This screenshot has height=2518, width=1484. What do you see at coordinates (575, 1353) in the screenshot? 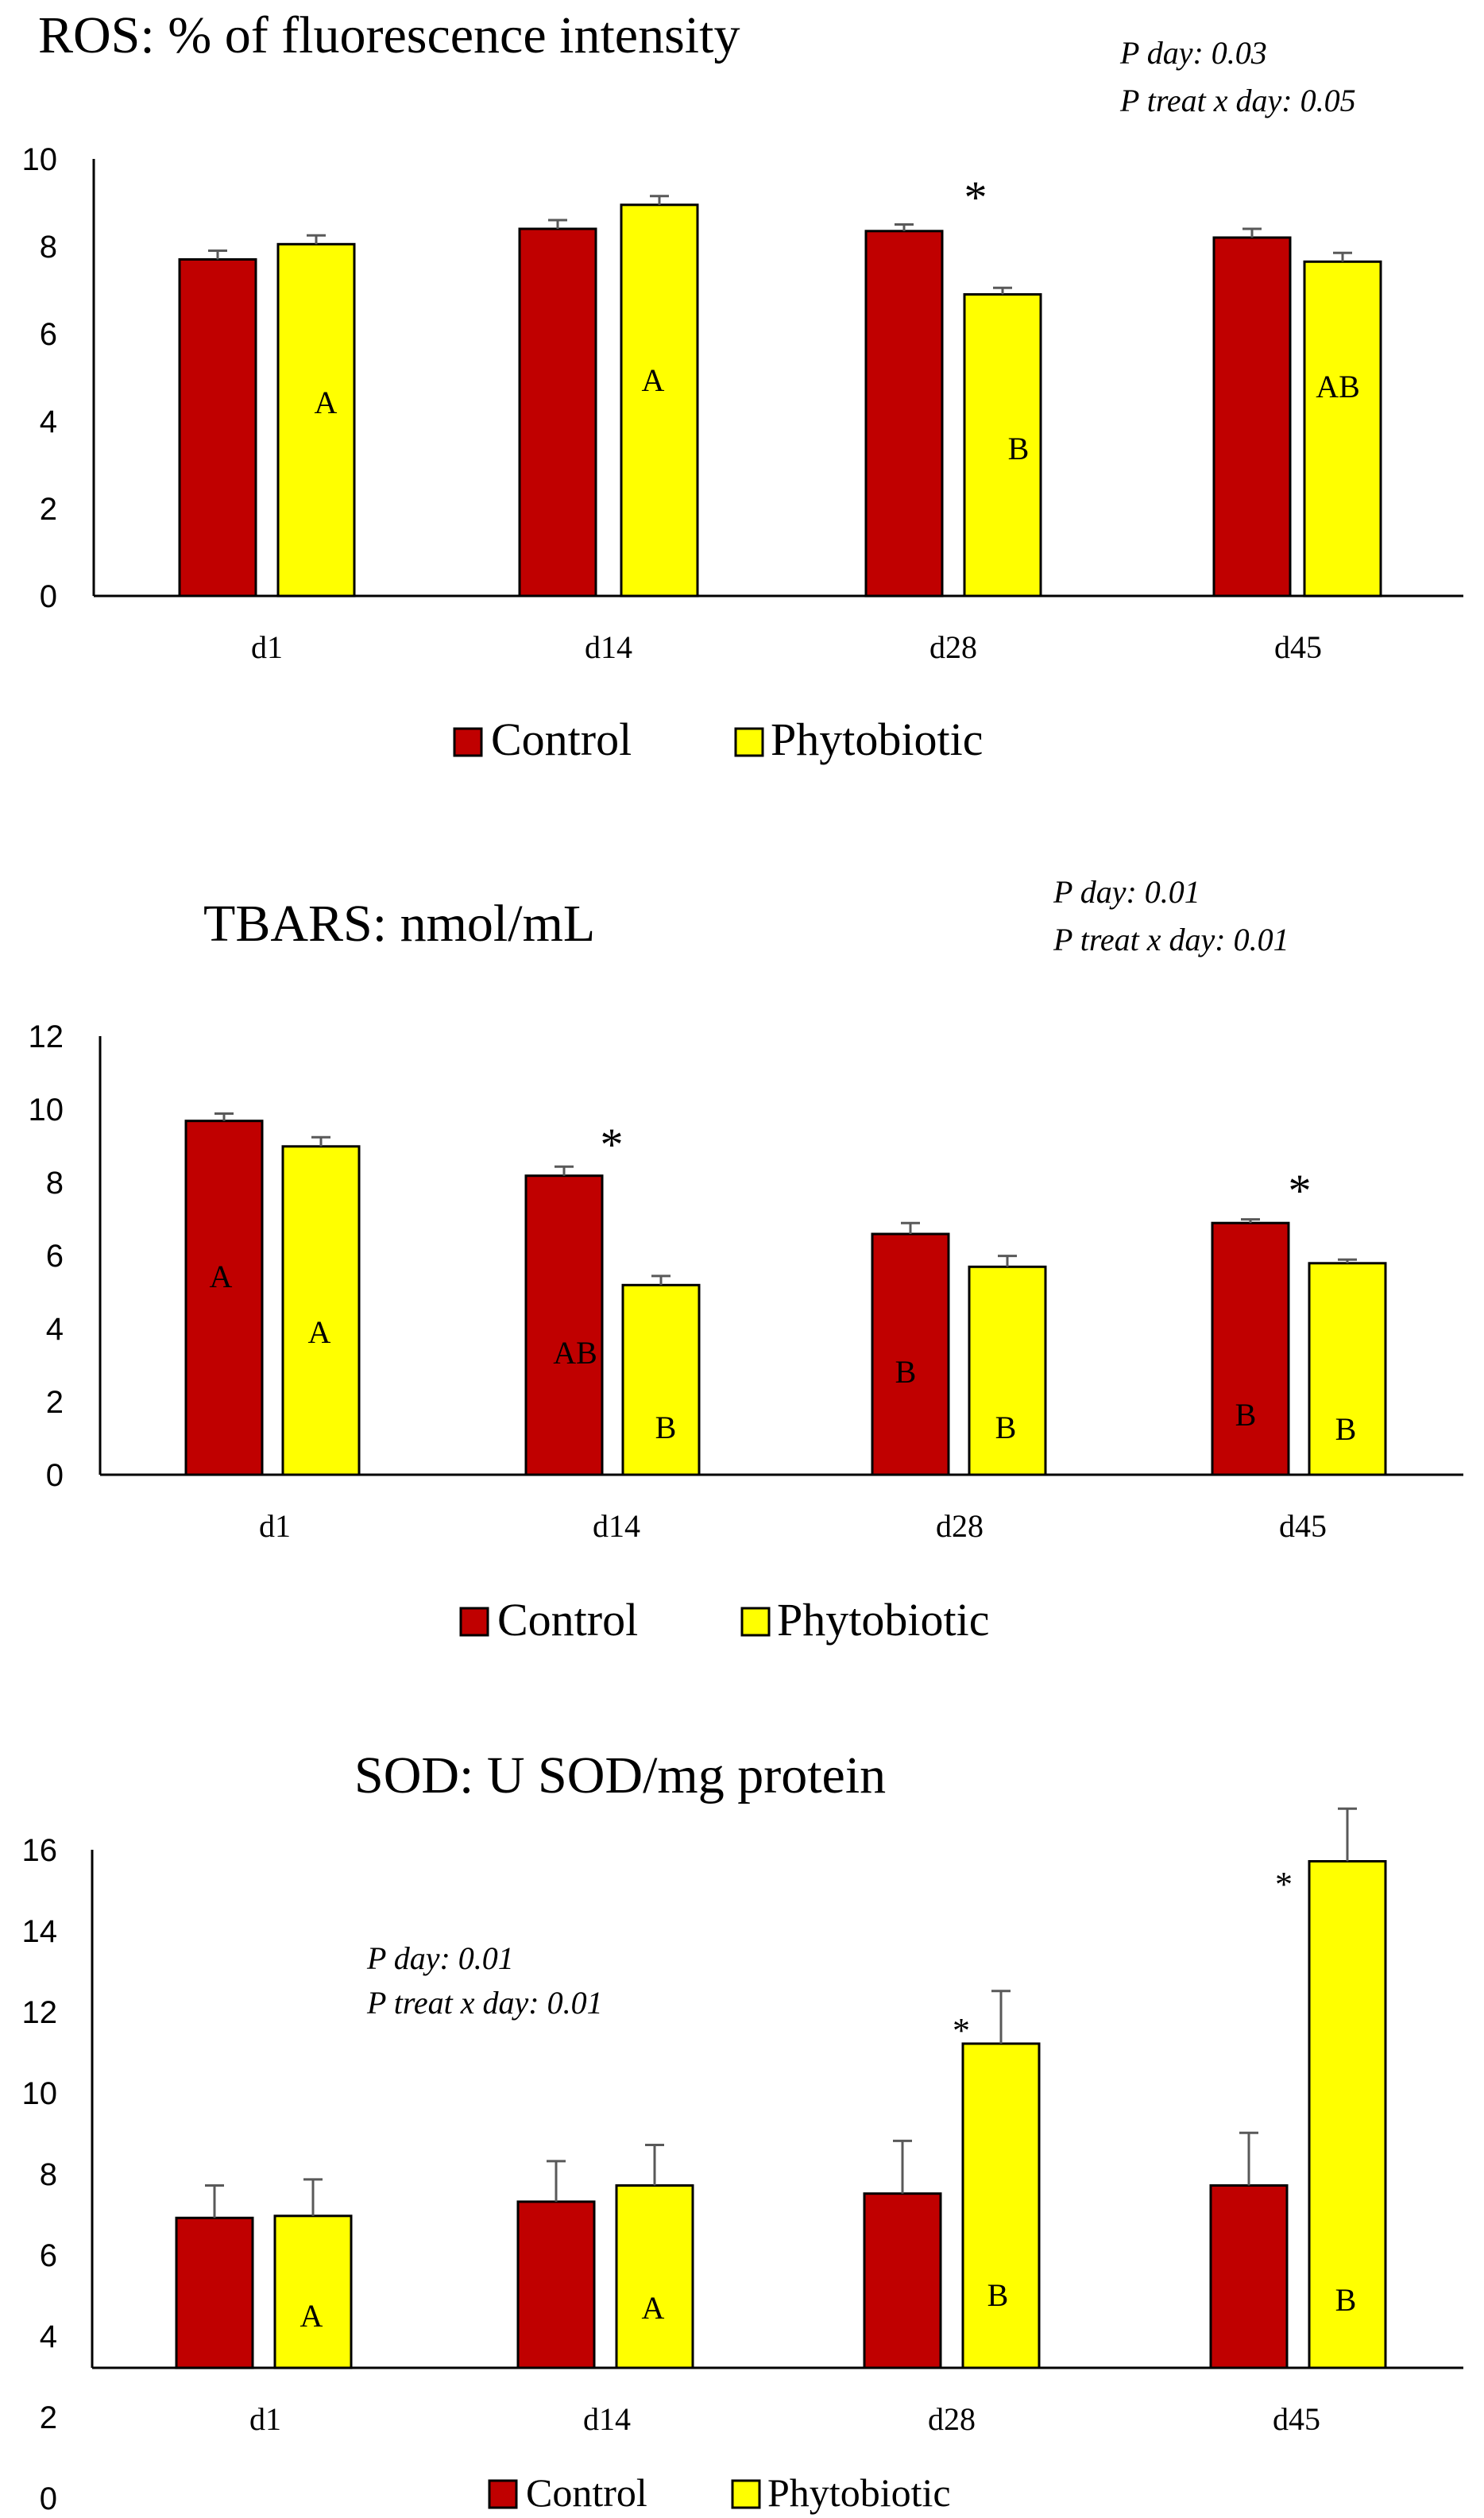
I see `tbars-label-control-d14: AB` at bounding box center [575, 1353].